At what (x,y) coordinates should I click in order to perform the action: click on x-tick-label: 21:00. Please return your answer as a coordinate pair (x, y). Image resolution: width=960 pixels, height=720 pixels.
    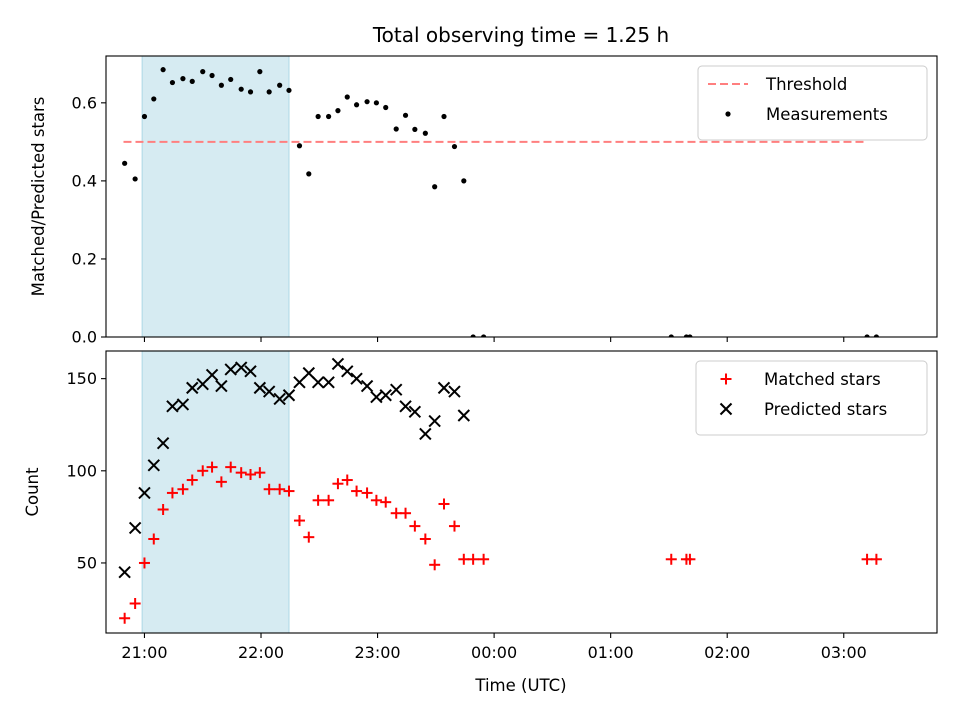
    Looking at the image, I should click on (144, 652).